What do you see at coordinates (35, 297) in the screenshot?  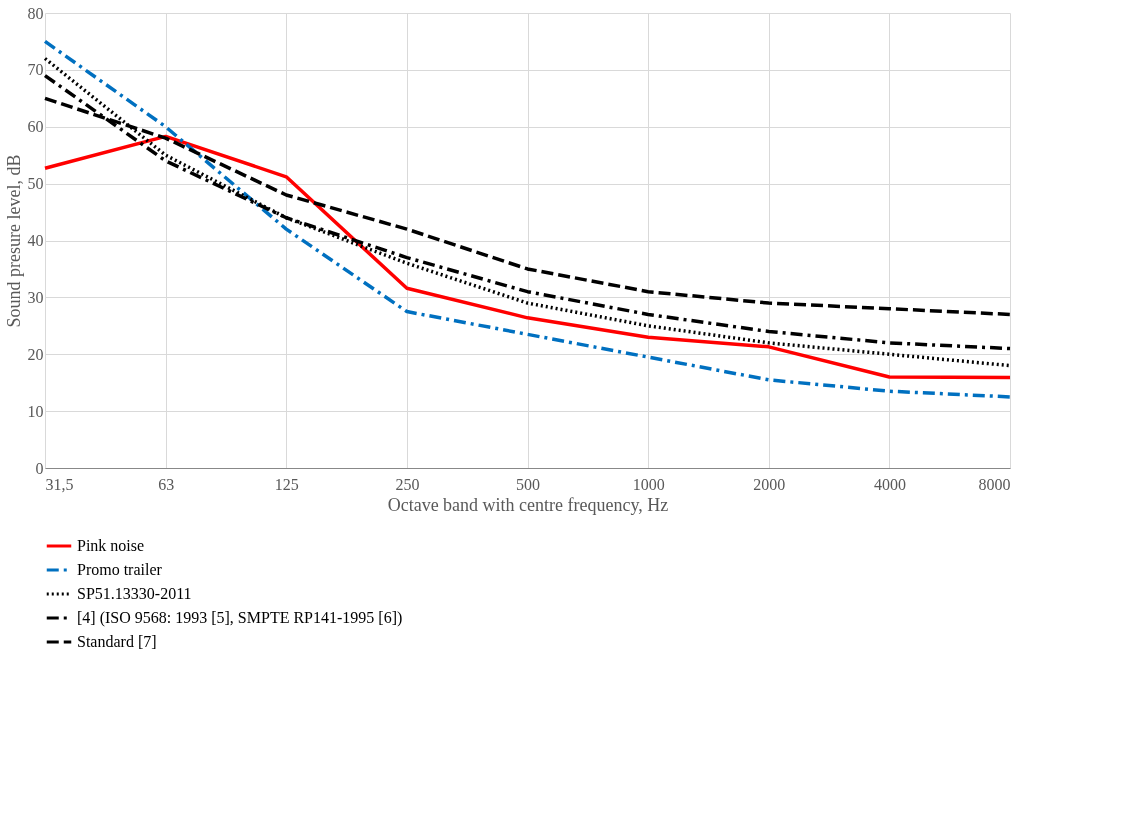 I see `y-tick-label: 30` at bounding box center [35, 297].